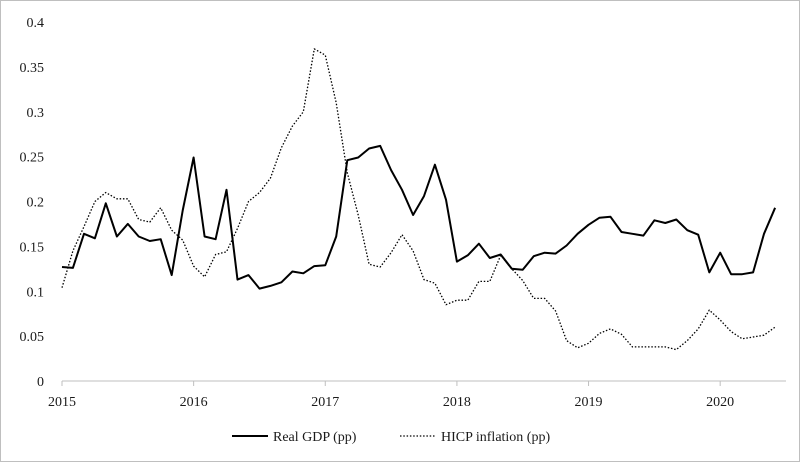 The height and width of the screenshot is (462, 800). I want to click on y-tick-label: 0.3, so click(36, 113).